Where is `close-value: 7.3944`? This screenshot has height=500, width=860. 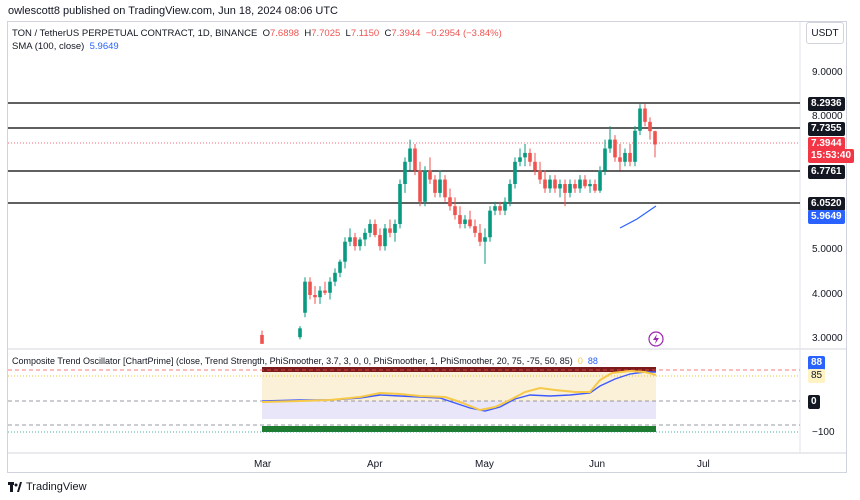
close-value: 7.3944 is located at coordinates (406, 33).